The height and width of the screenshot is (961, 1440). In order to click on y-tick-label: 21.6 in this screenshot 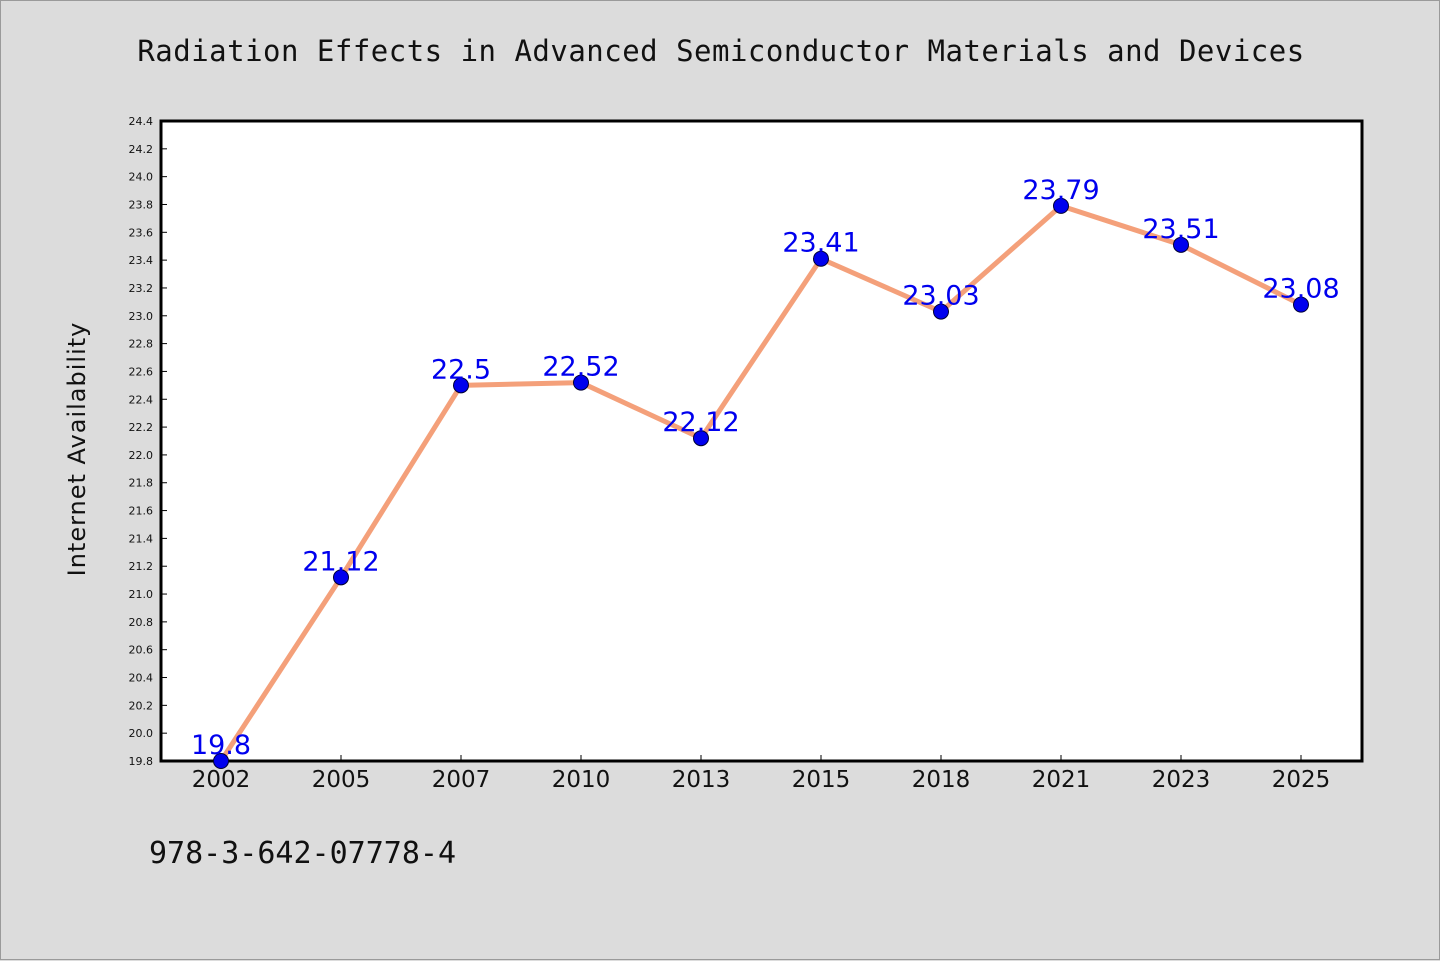, I will do `click(141, 511)`.